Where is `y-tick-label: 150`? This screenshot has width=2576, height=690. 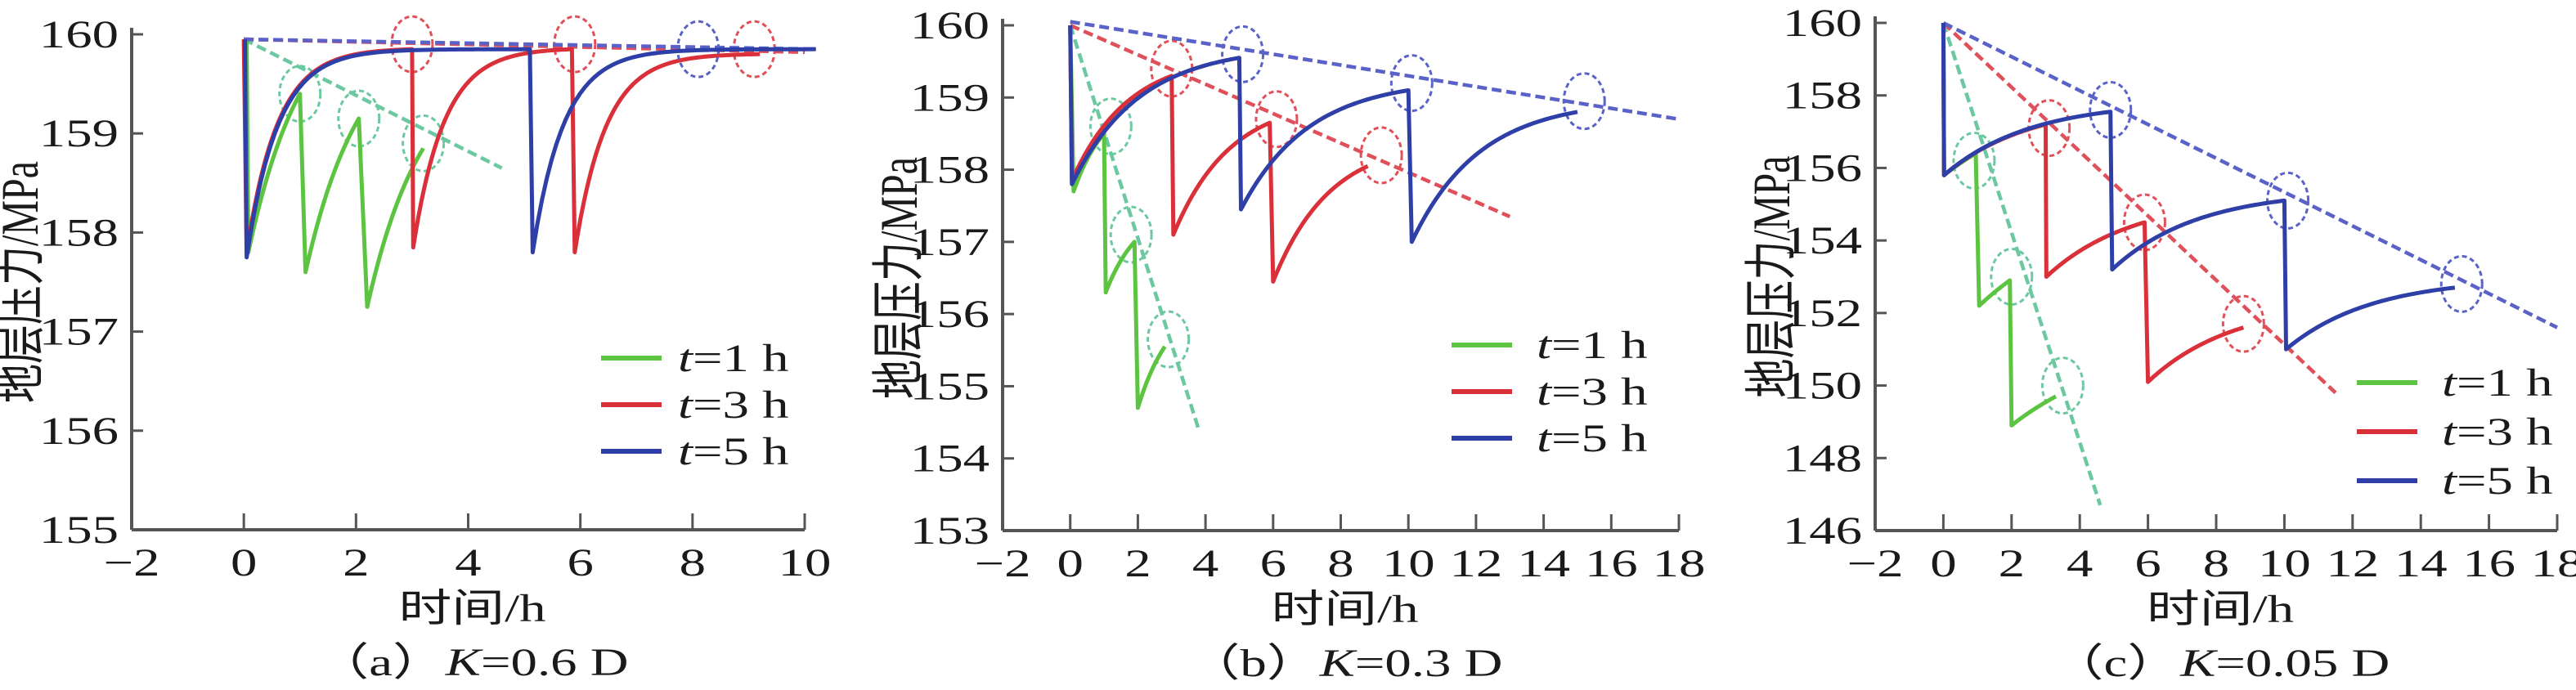
y-tick-label: 150 is located at coordinates (1823, 385).